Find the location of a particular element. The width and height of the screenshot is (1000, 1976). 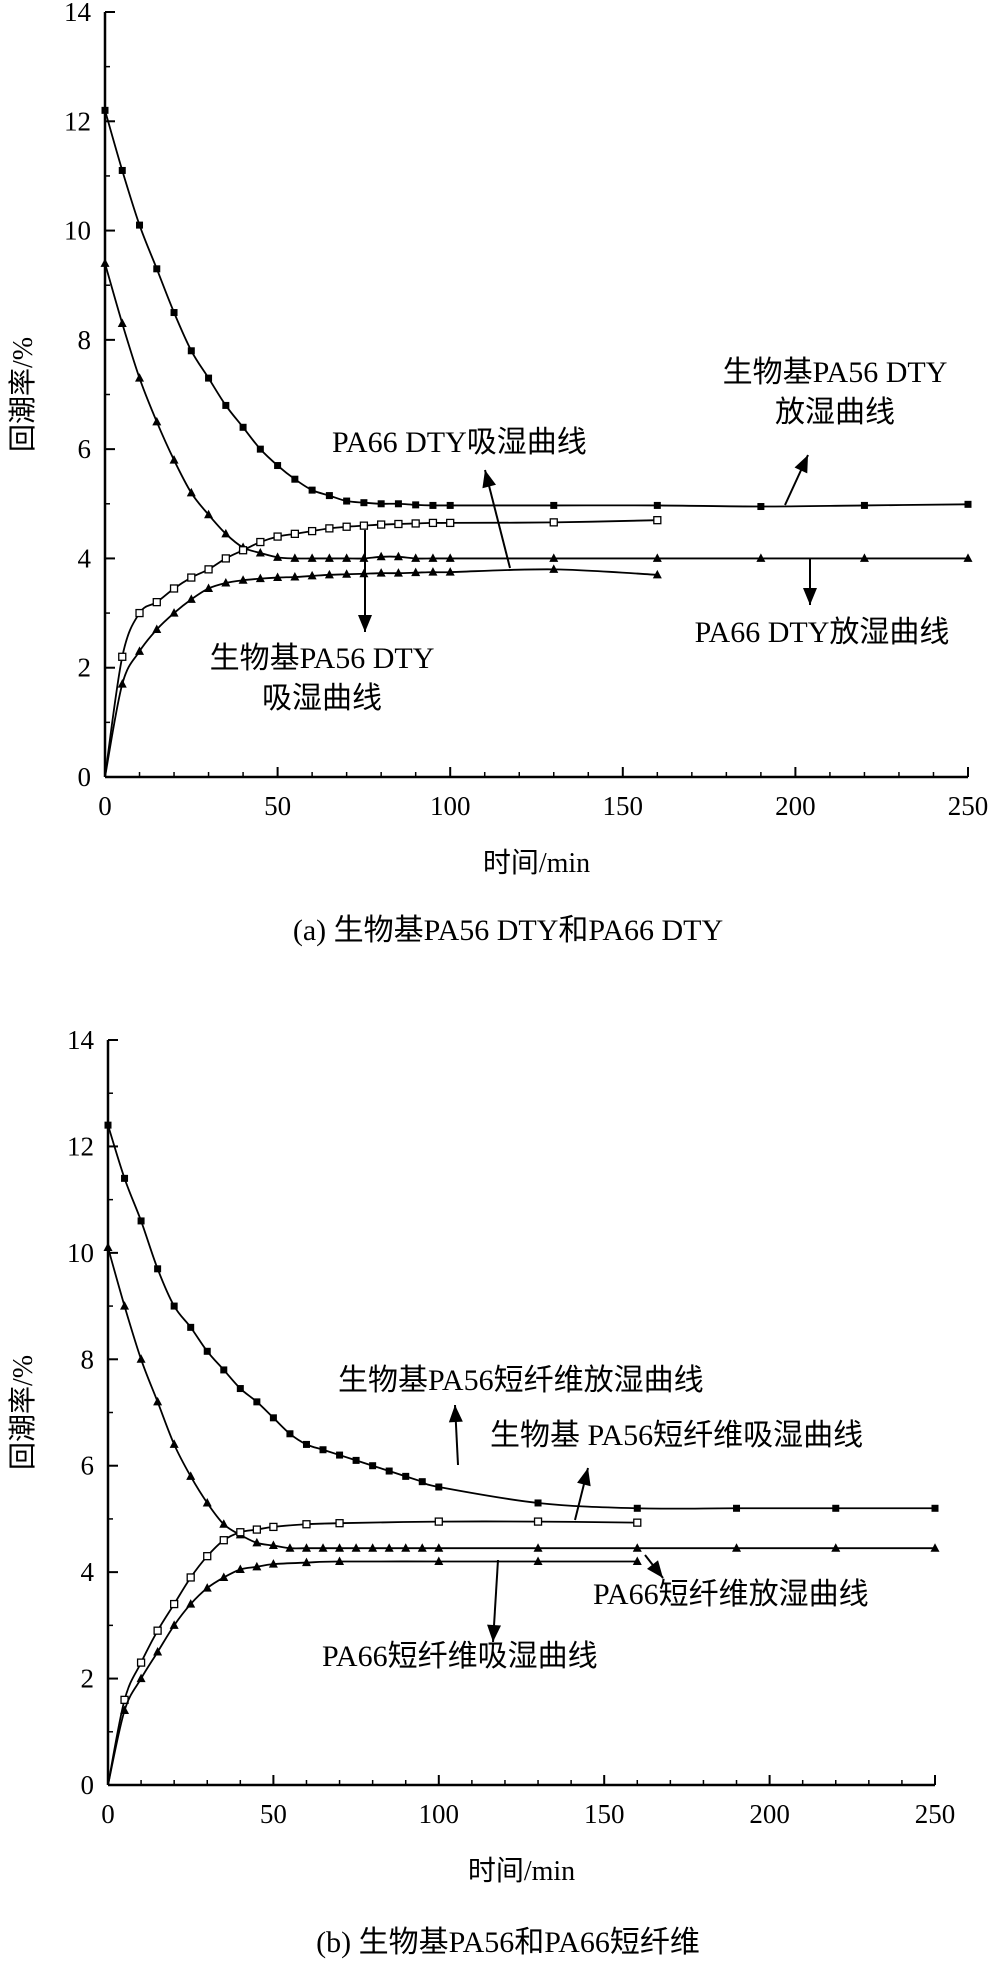

annotation-text: 生物基PA56短纤维放湿曲线 is located at coordinates (521, 1380).